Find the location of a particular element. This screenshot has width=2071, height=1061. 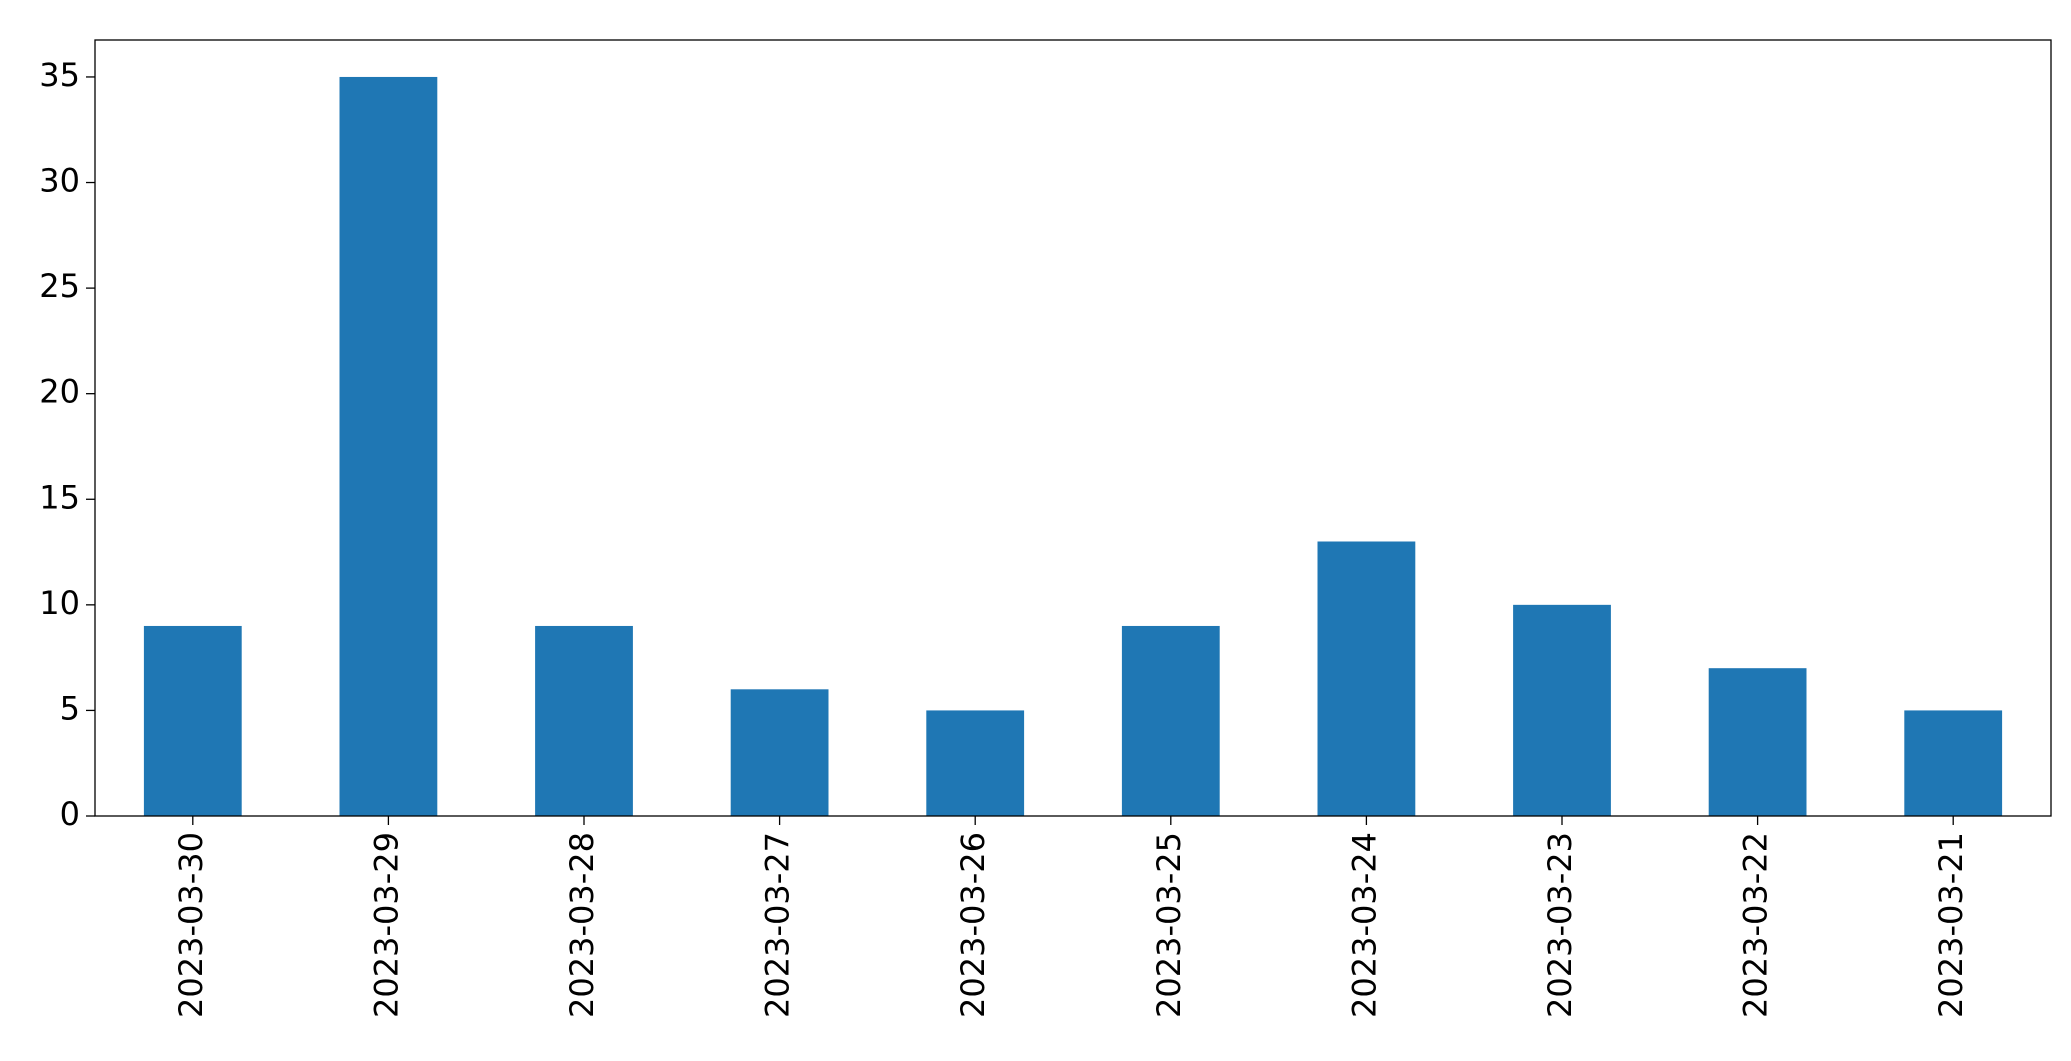

x-tick-label: 2023-03-23 is located at coordinates (1560, 925).